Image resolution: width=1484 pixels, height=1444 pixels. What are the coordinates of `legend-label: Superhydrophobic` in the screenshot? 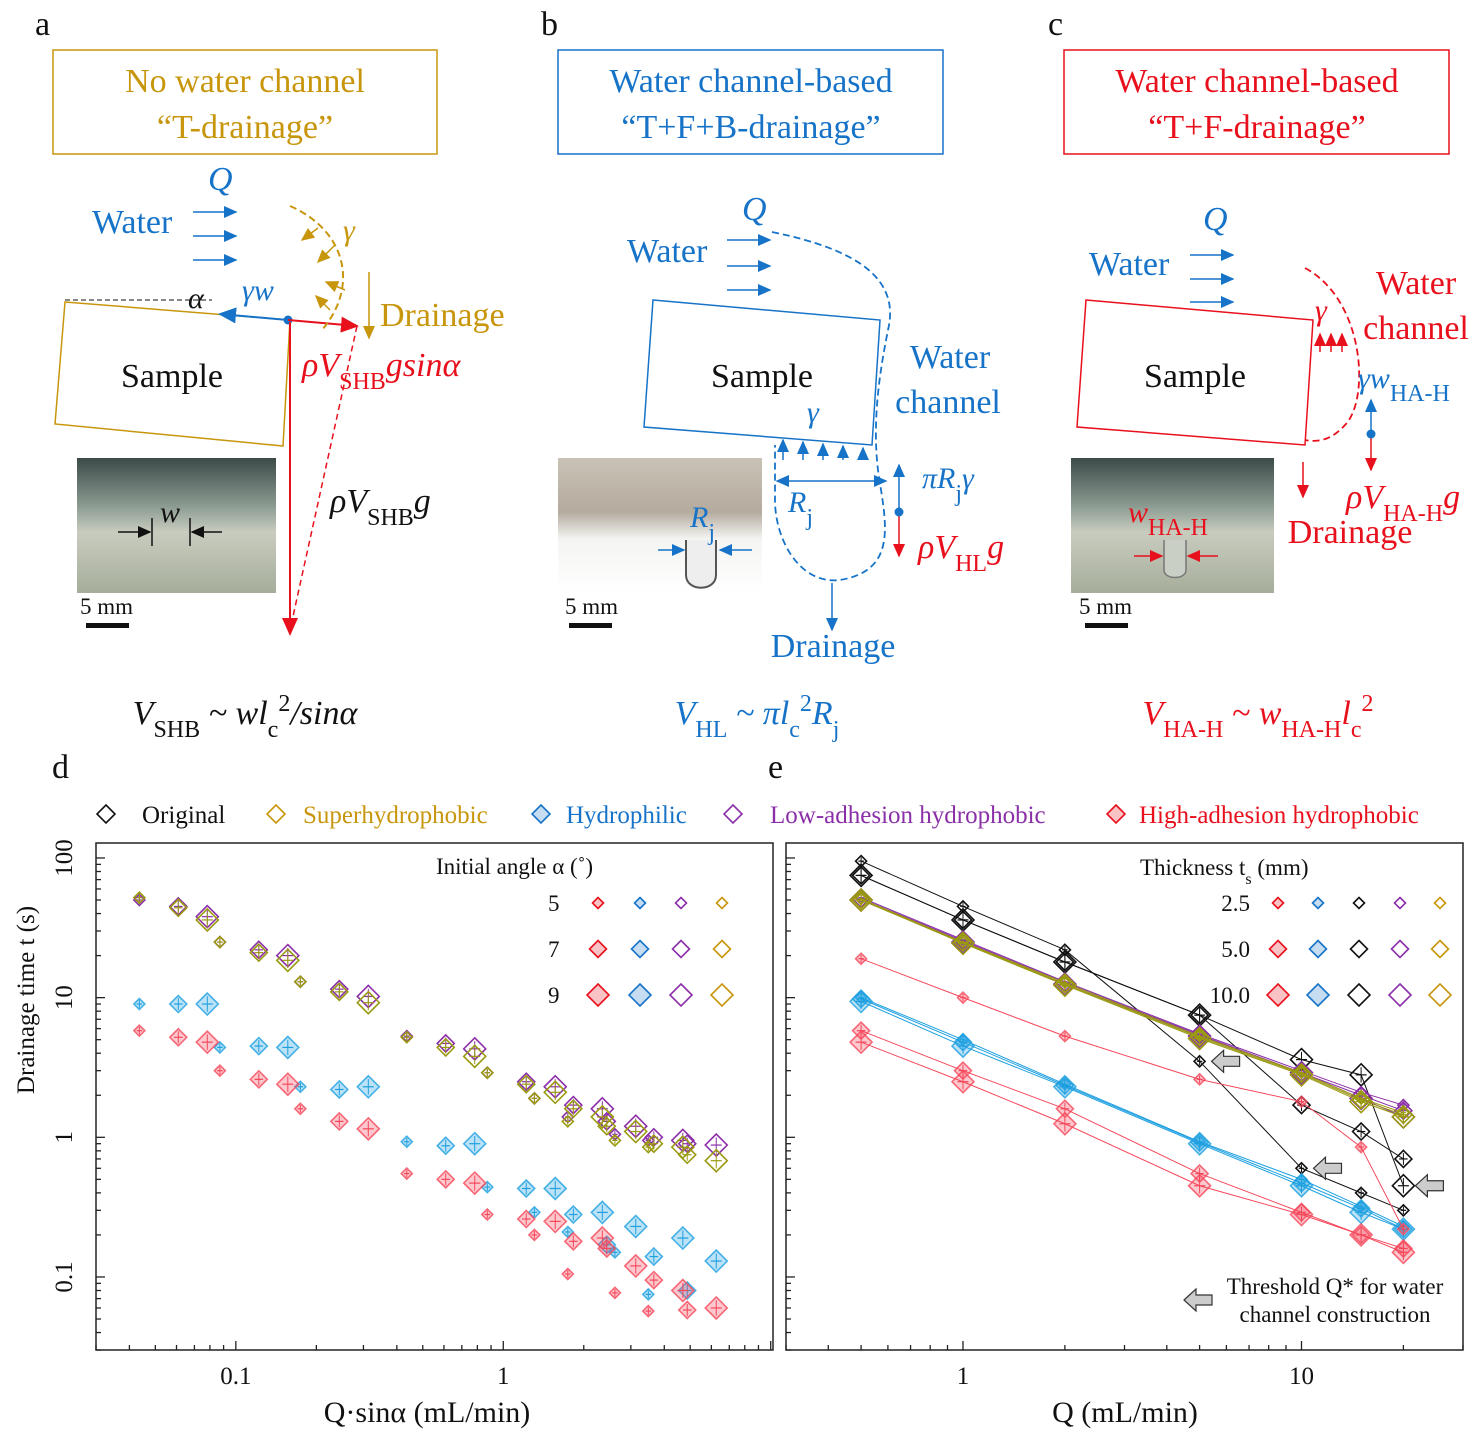 It's located at (395, 815).